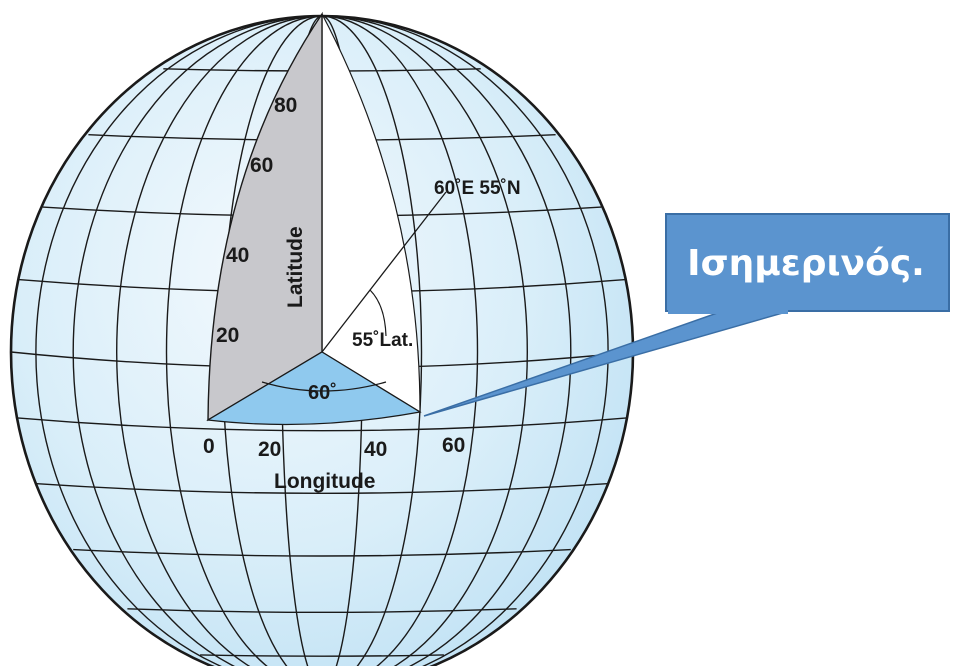 The width and height of the screenshot is (953, 666). Describe the element at coordinates (375, 449) in the screenshot. I see `label-lon-40: 40` at that location.